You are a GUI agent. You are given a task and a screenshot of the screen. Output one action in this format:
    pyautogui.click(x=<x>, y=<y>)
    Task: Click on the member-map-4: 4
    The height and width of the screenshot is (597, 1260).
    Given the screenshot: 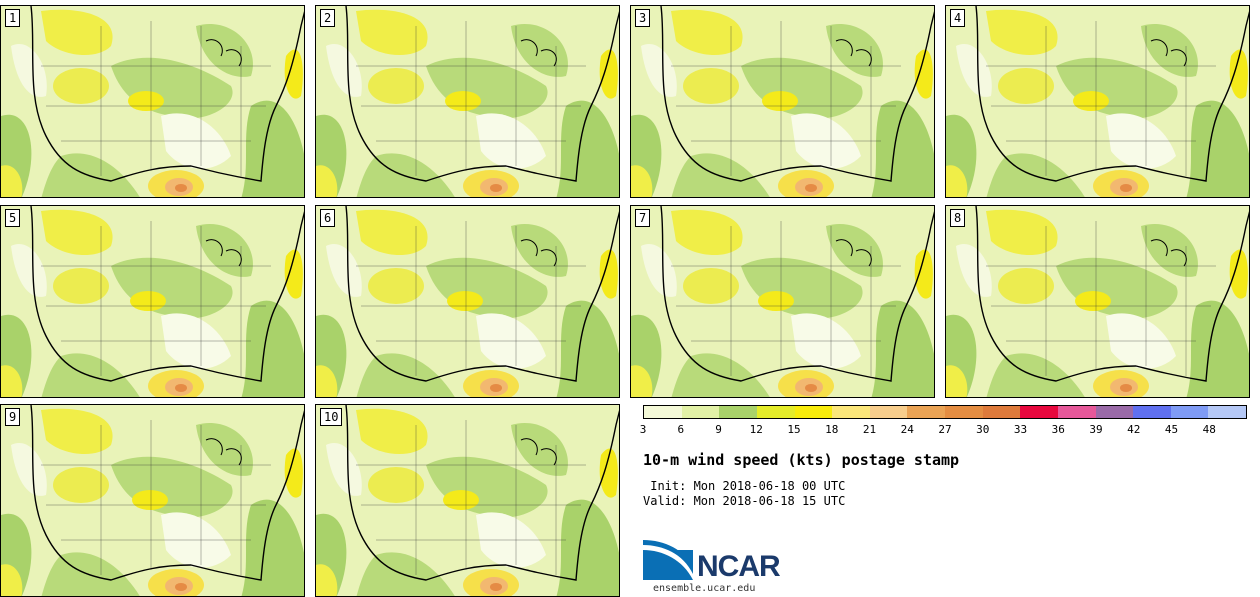 What is the action you would take?
    pyautogui.click(x=1097, y=101)
    